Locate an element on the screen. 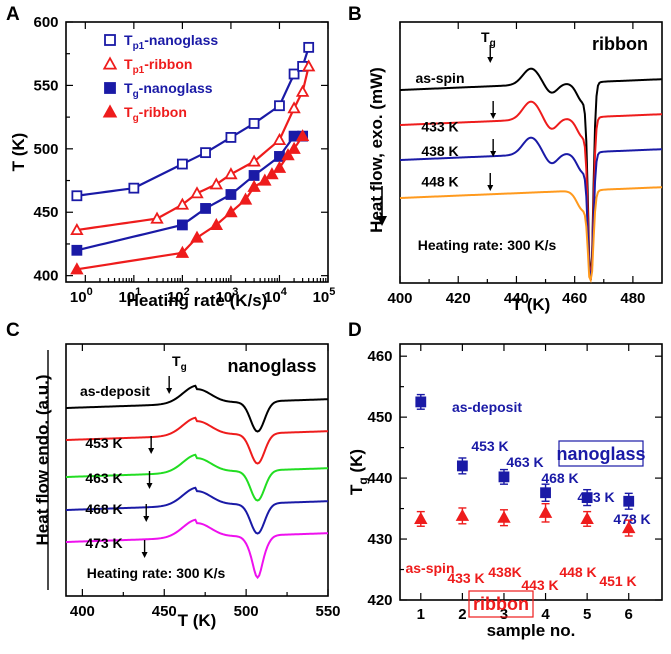 Image resolution: width=671 pixels, height=654 pixels. note-b: Heating rate: 300 K/s is located at coordinates (487, 245).